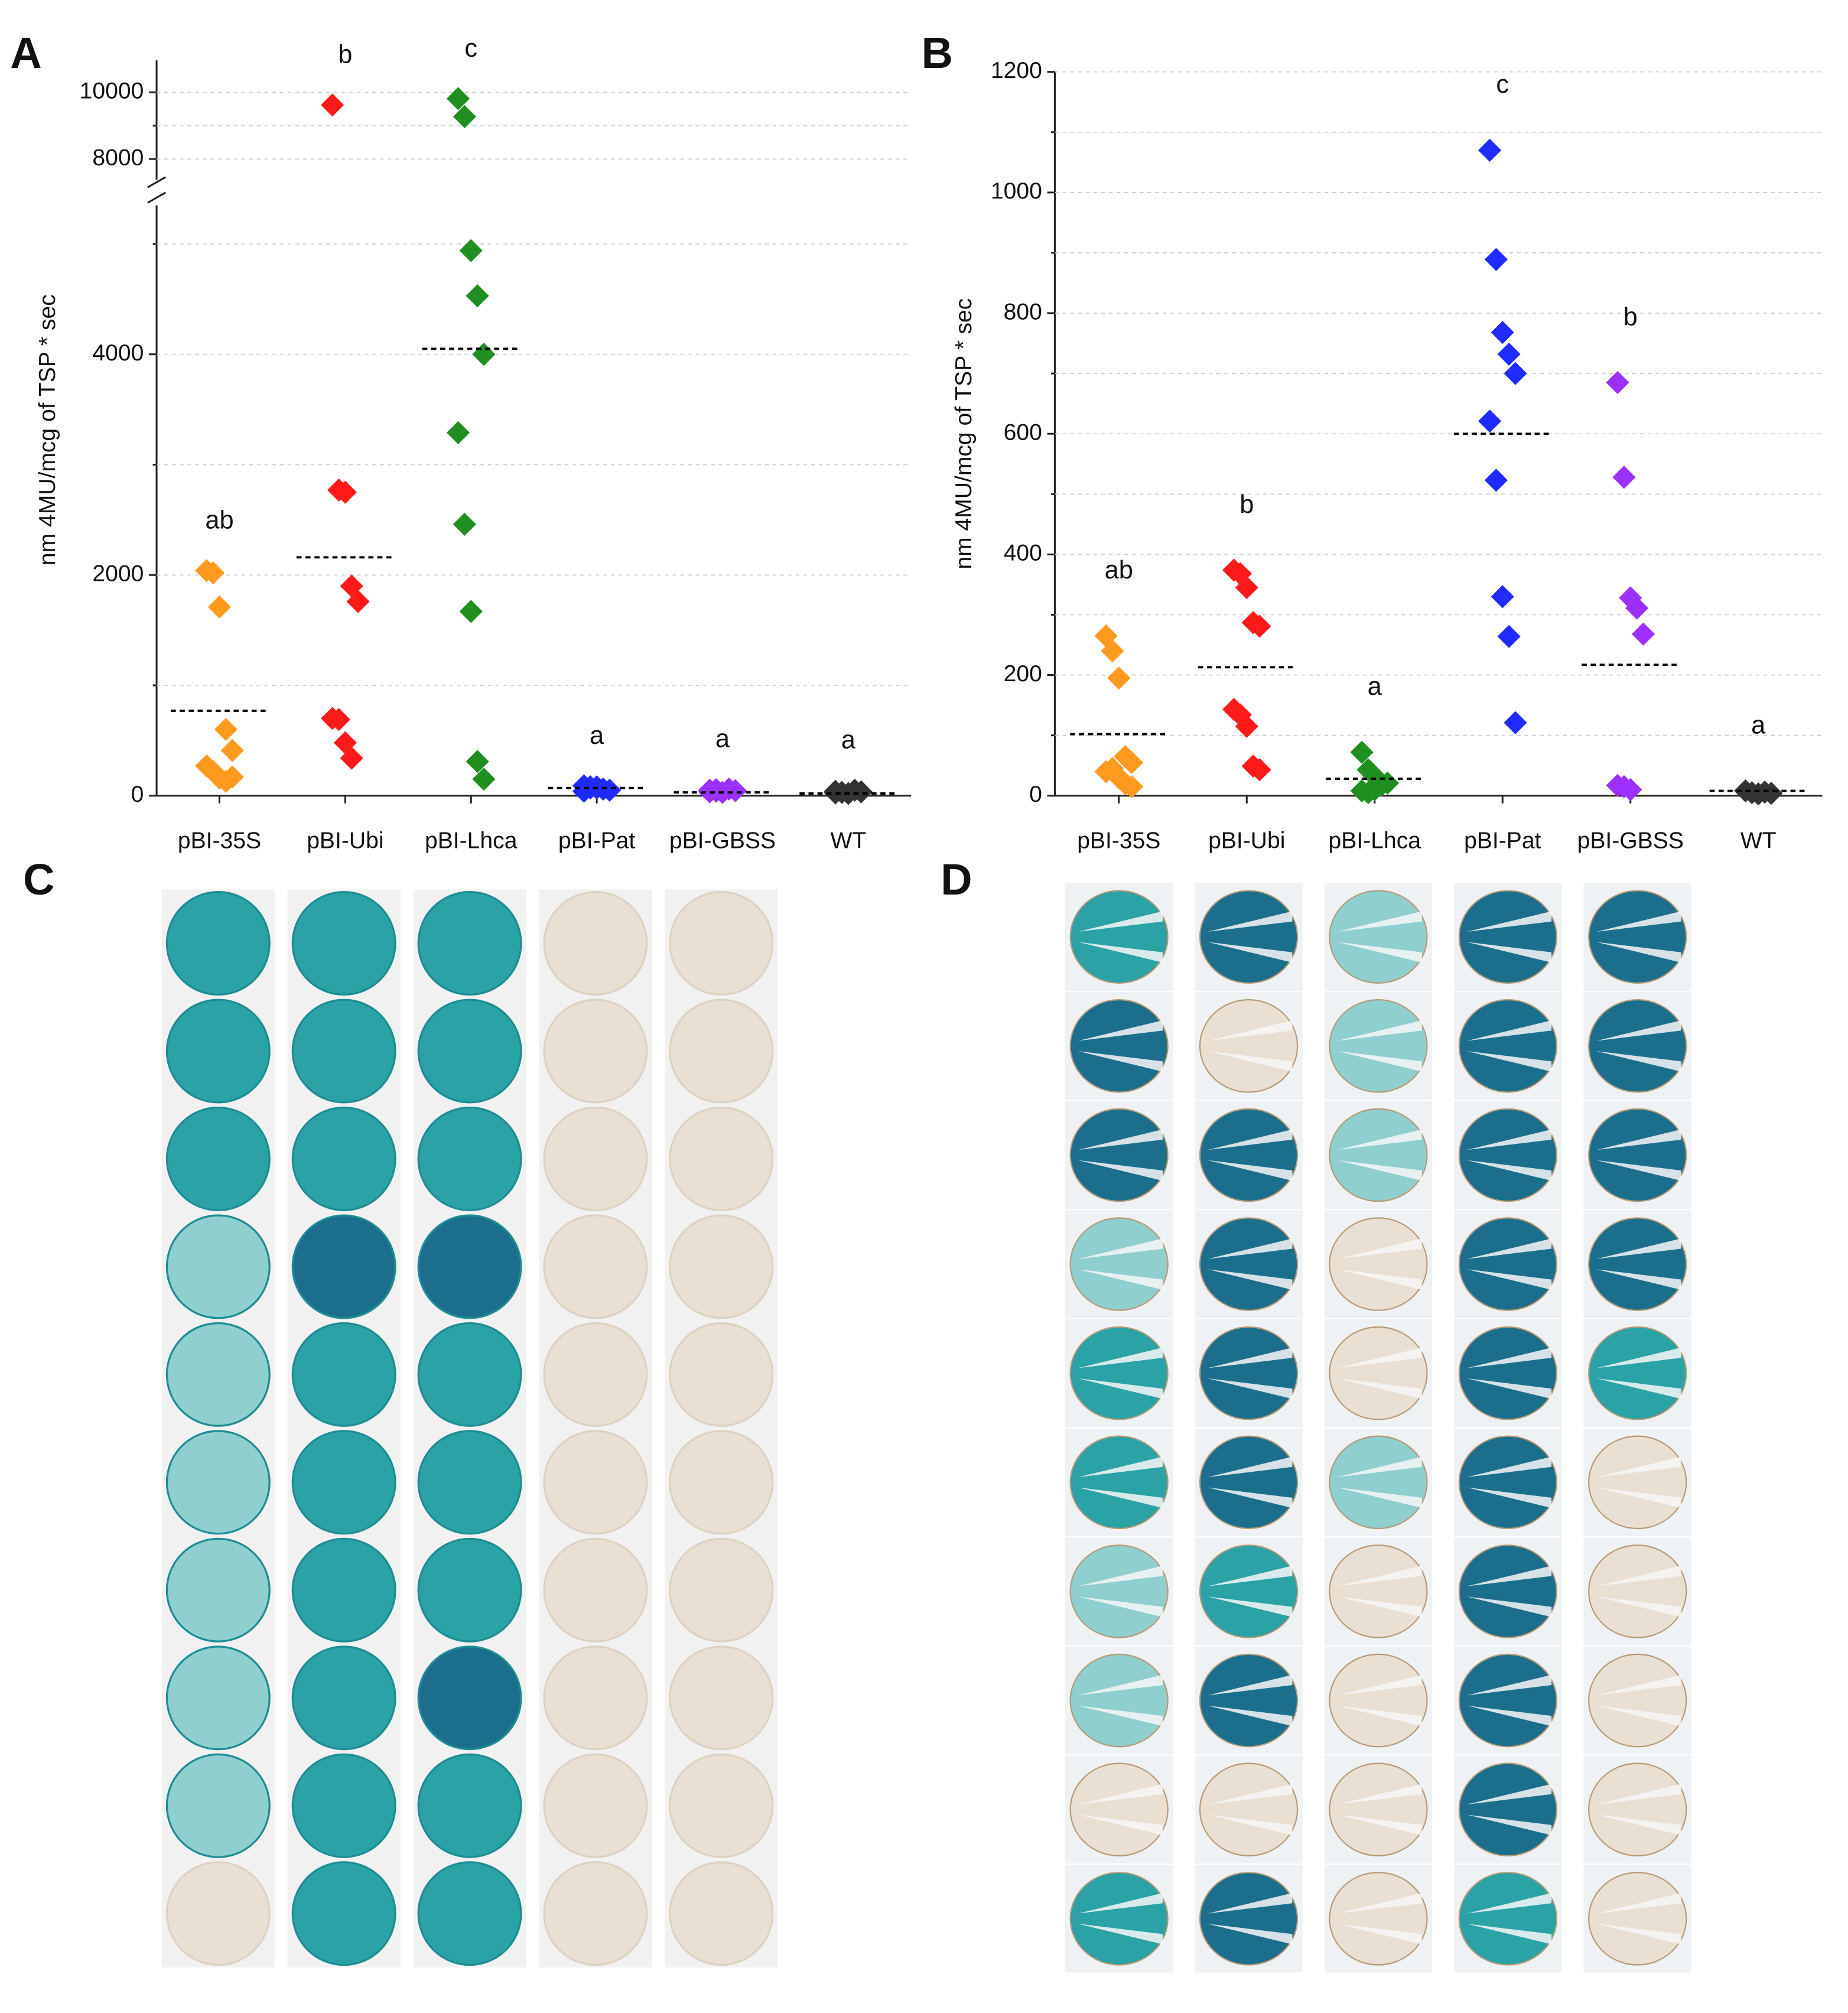 The image size is (1848, 2013). I want to click on y-tick-label: 1200, so click(1016, 70).